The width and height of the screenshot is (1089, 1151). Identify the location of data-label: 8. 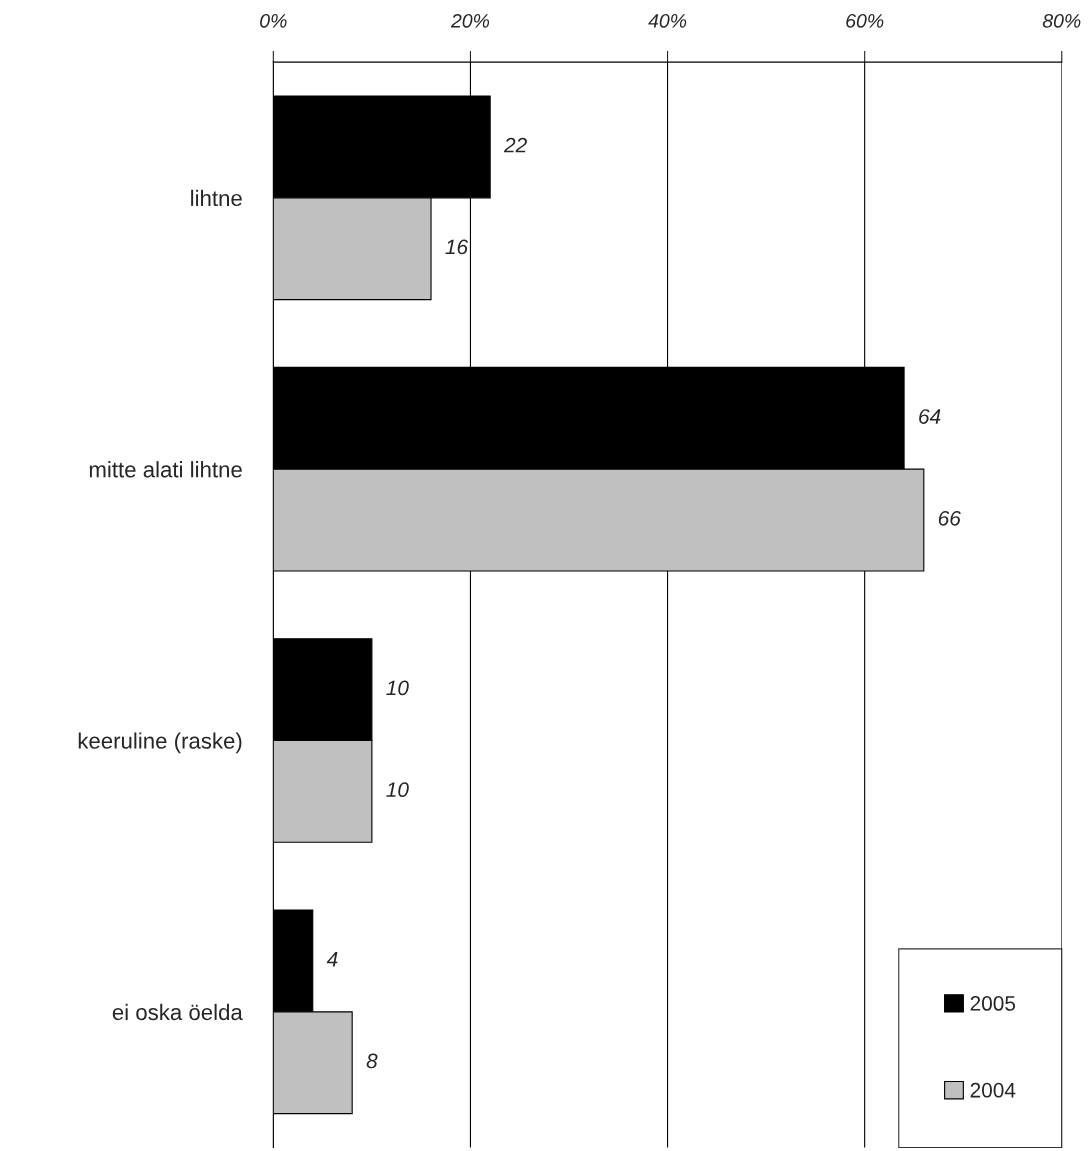
(372, 1061).